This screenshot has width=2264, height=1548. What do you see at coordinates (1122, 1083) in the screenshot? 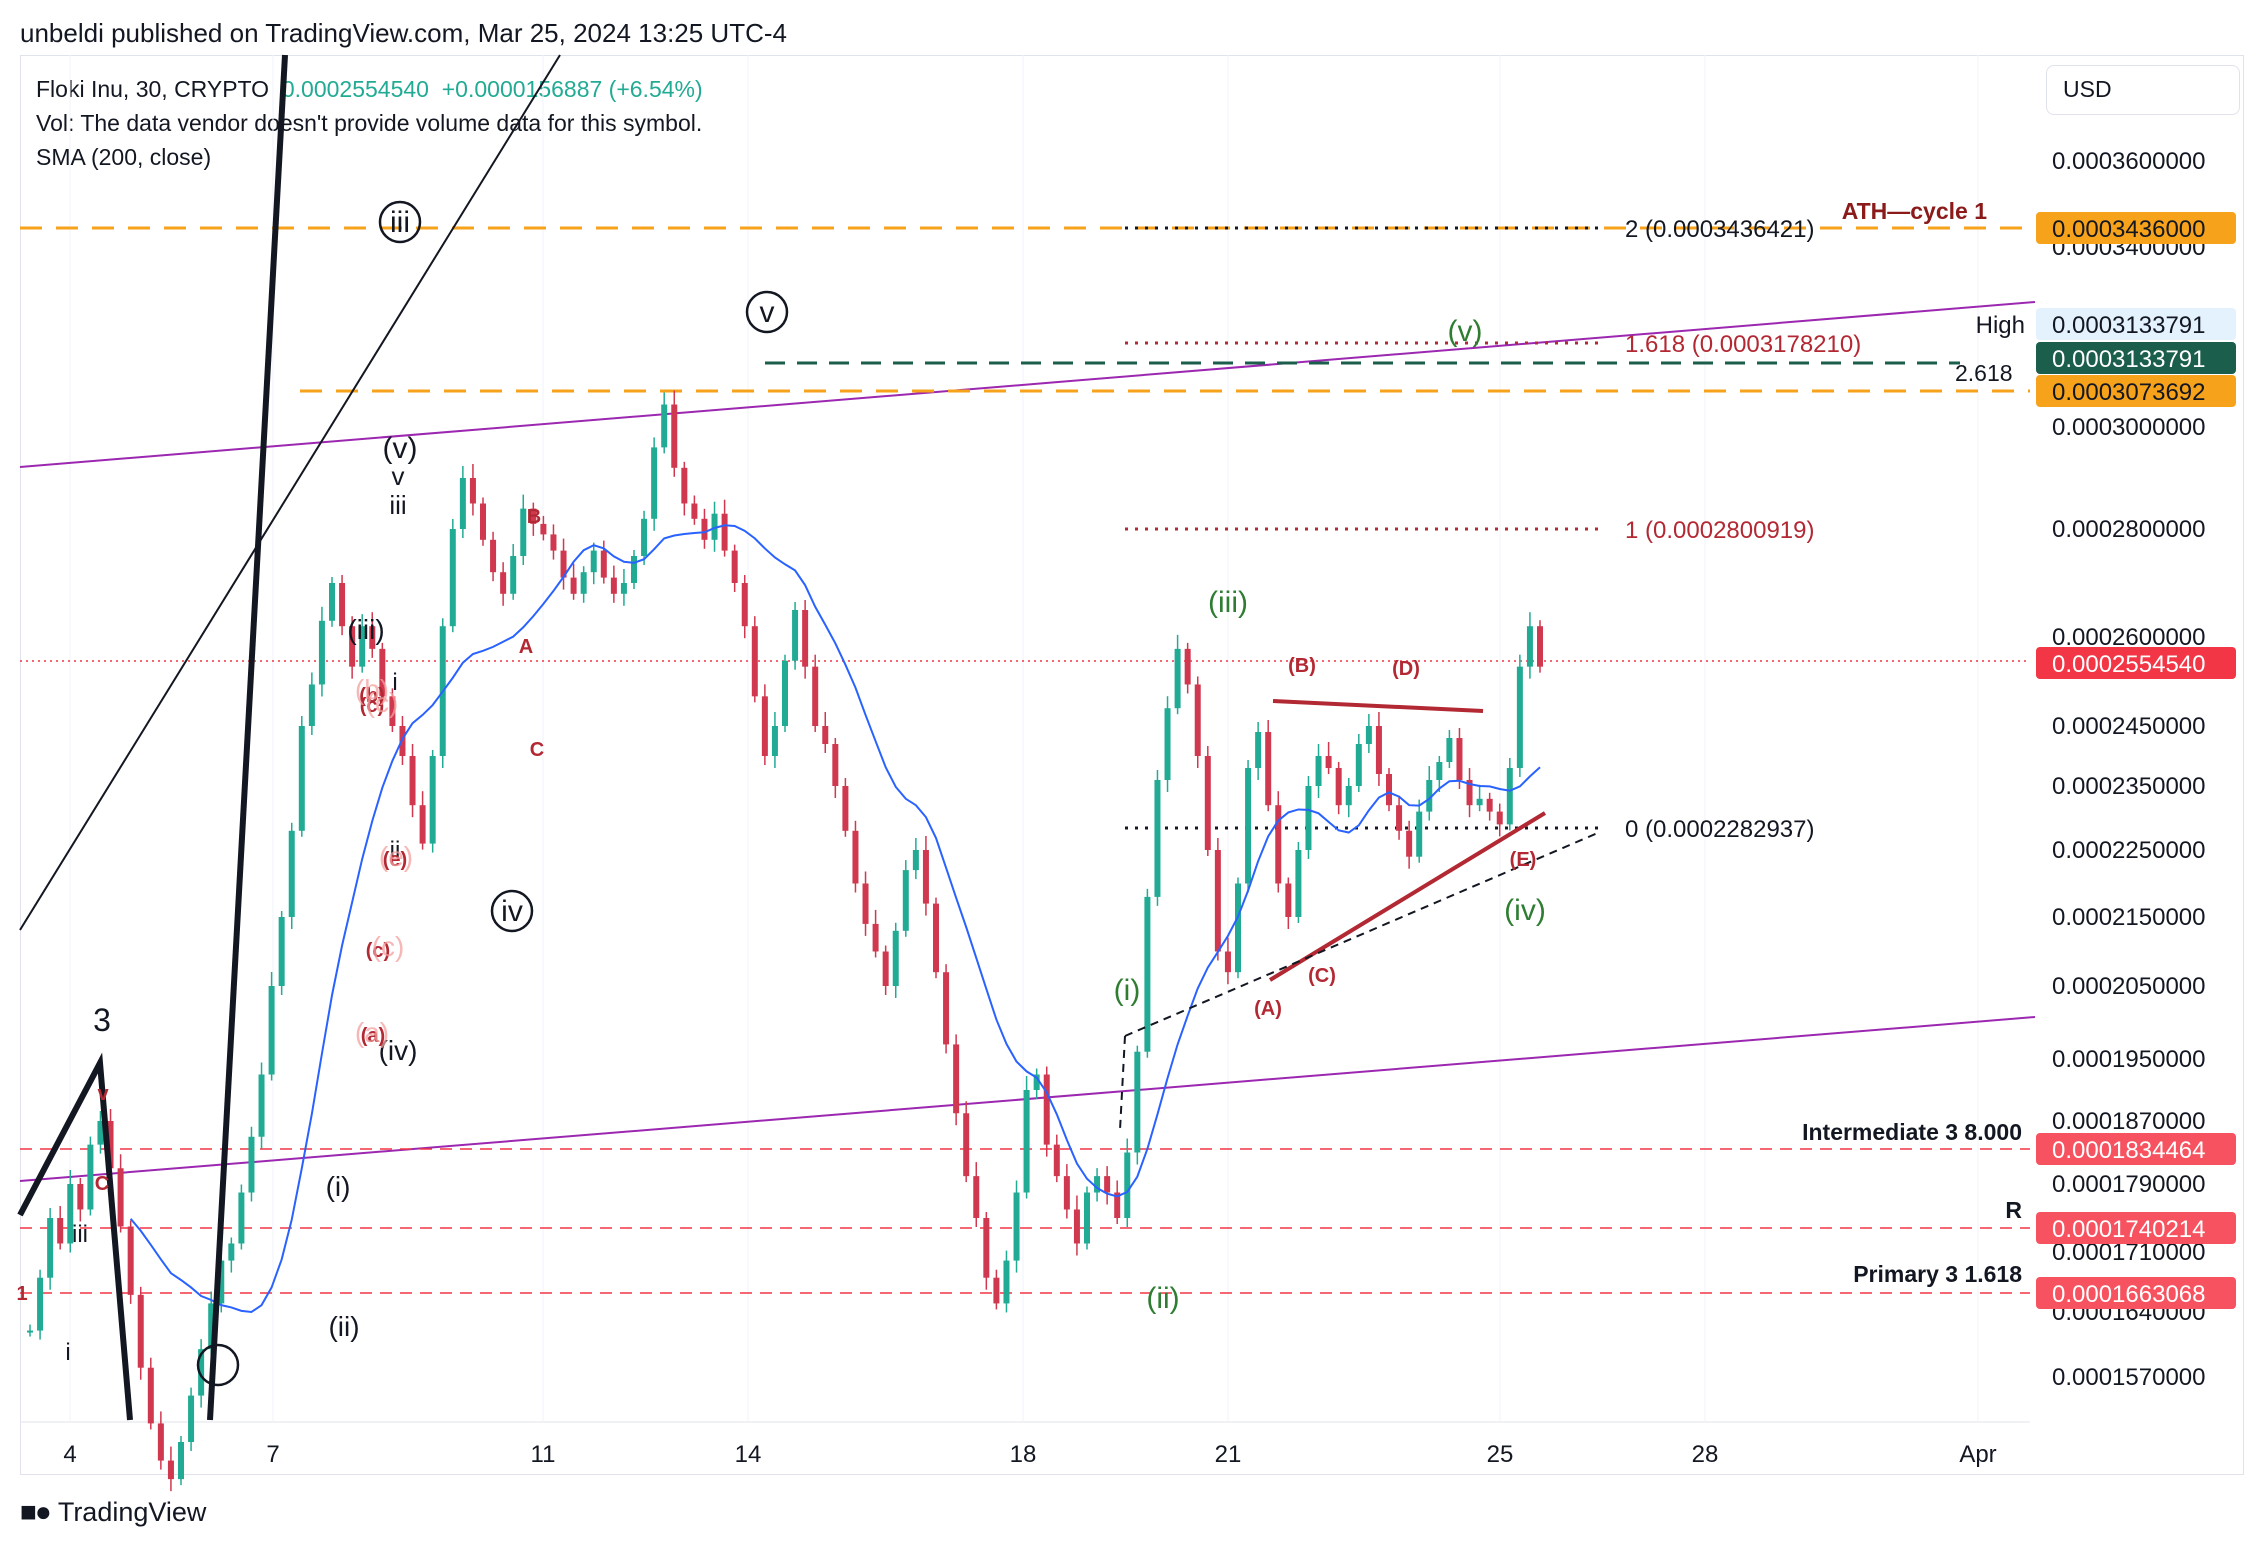
I see `dashed-support-line` at bounding box center [1122, 1083].